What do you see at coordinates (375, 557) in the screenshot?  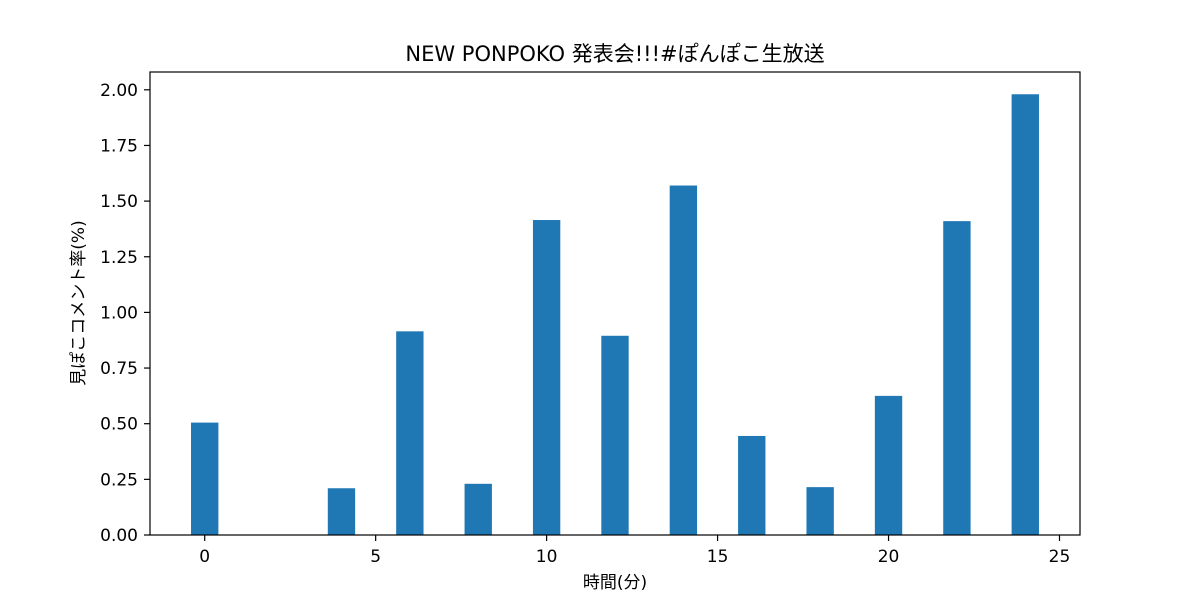 I see `x-tick-label: 5` at bounding box center [375, 557].